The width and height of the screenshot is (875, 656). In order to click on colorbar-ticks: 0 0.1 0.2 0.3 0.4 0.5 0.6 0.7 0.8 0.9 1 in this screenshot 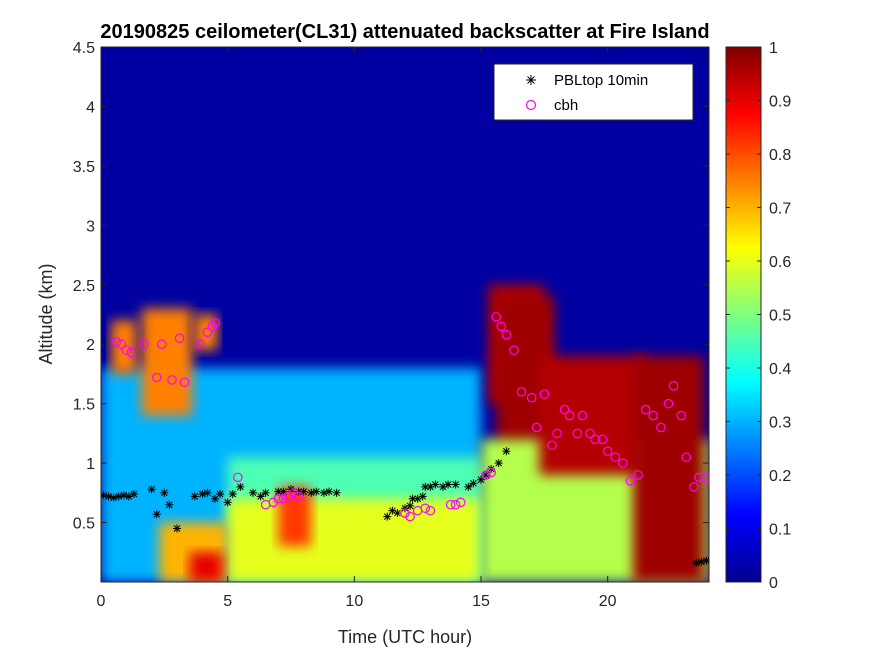, I will do `click(758, 316)`.